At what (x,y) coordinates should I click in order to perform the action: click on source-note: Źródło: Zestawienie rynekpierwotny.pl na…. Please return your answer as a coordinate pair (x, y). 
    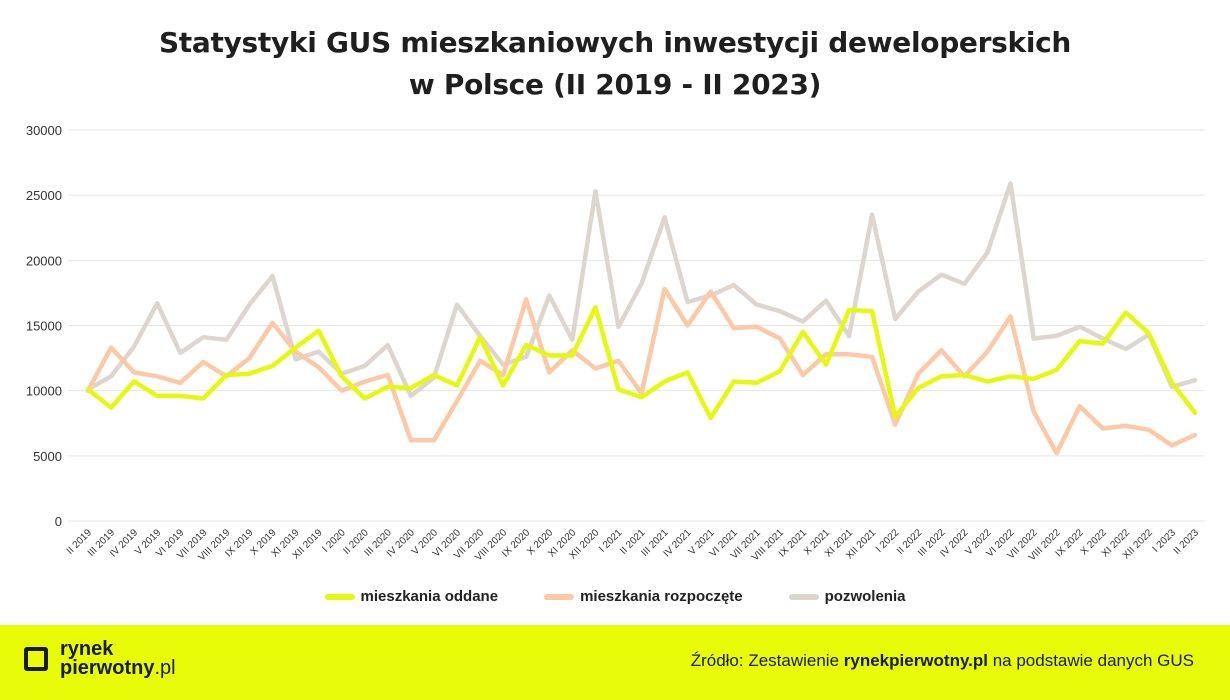
    Looking at the image, I should click on (942, 661).